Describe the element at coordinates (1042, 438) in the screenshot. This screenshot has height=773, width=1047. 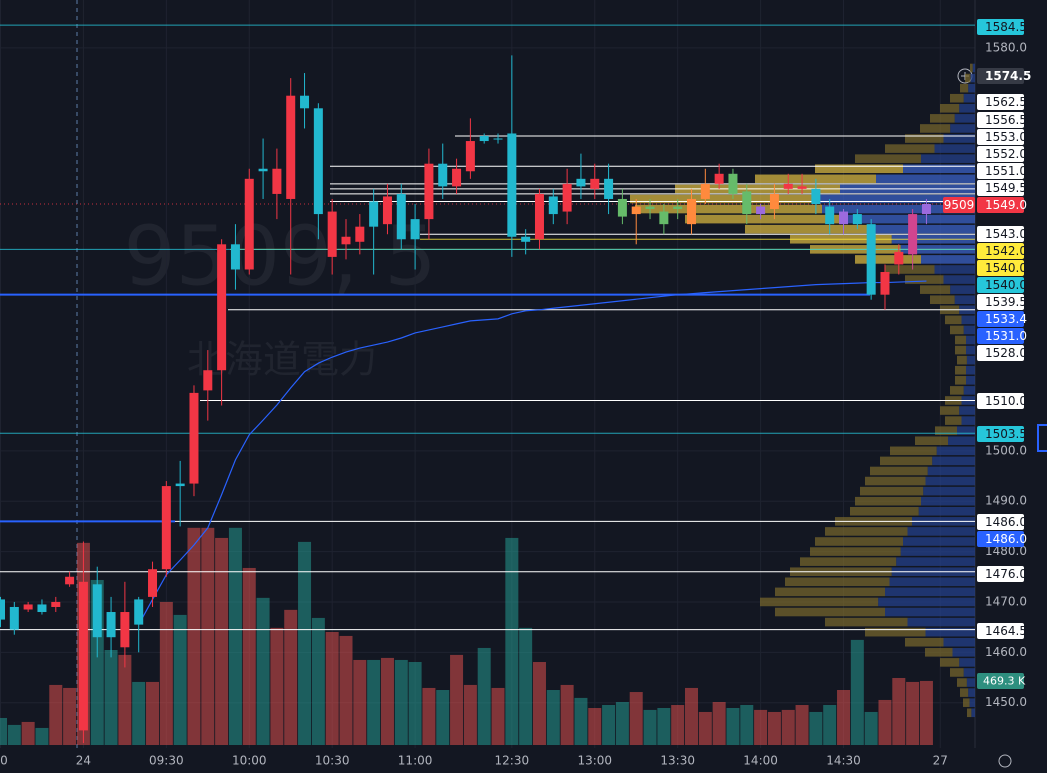
I see `scroll-handle` at that location.